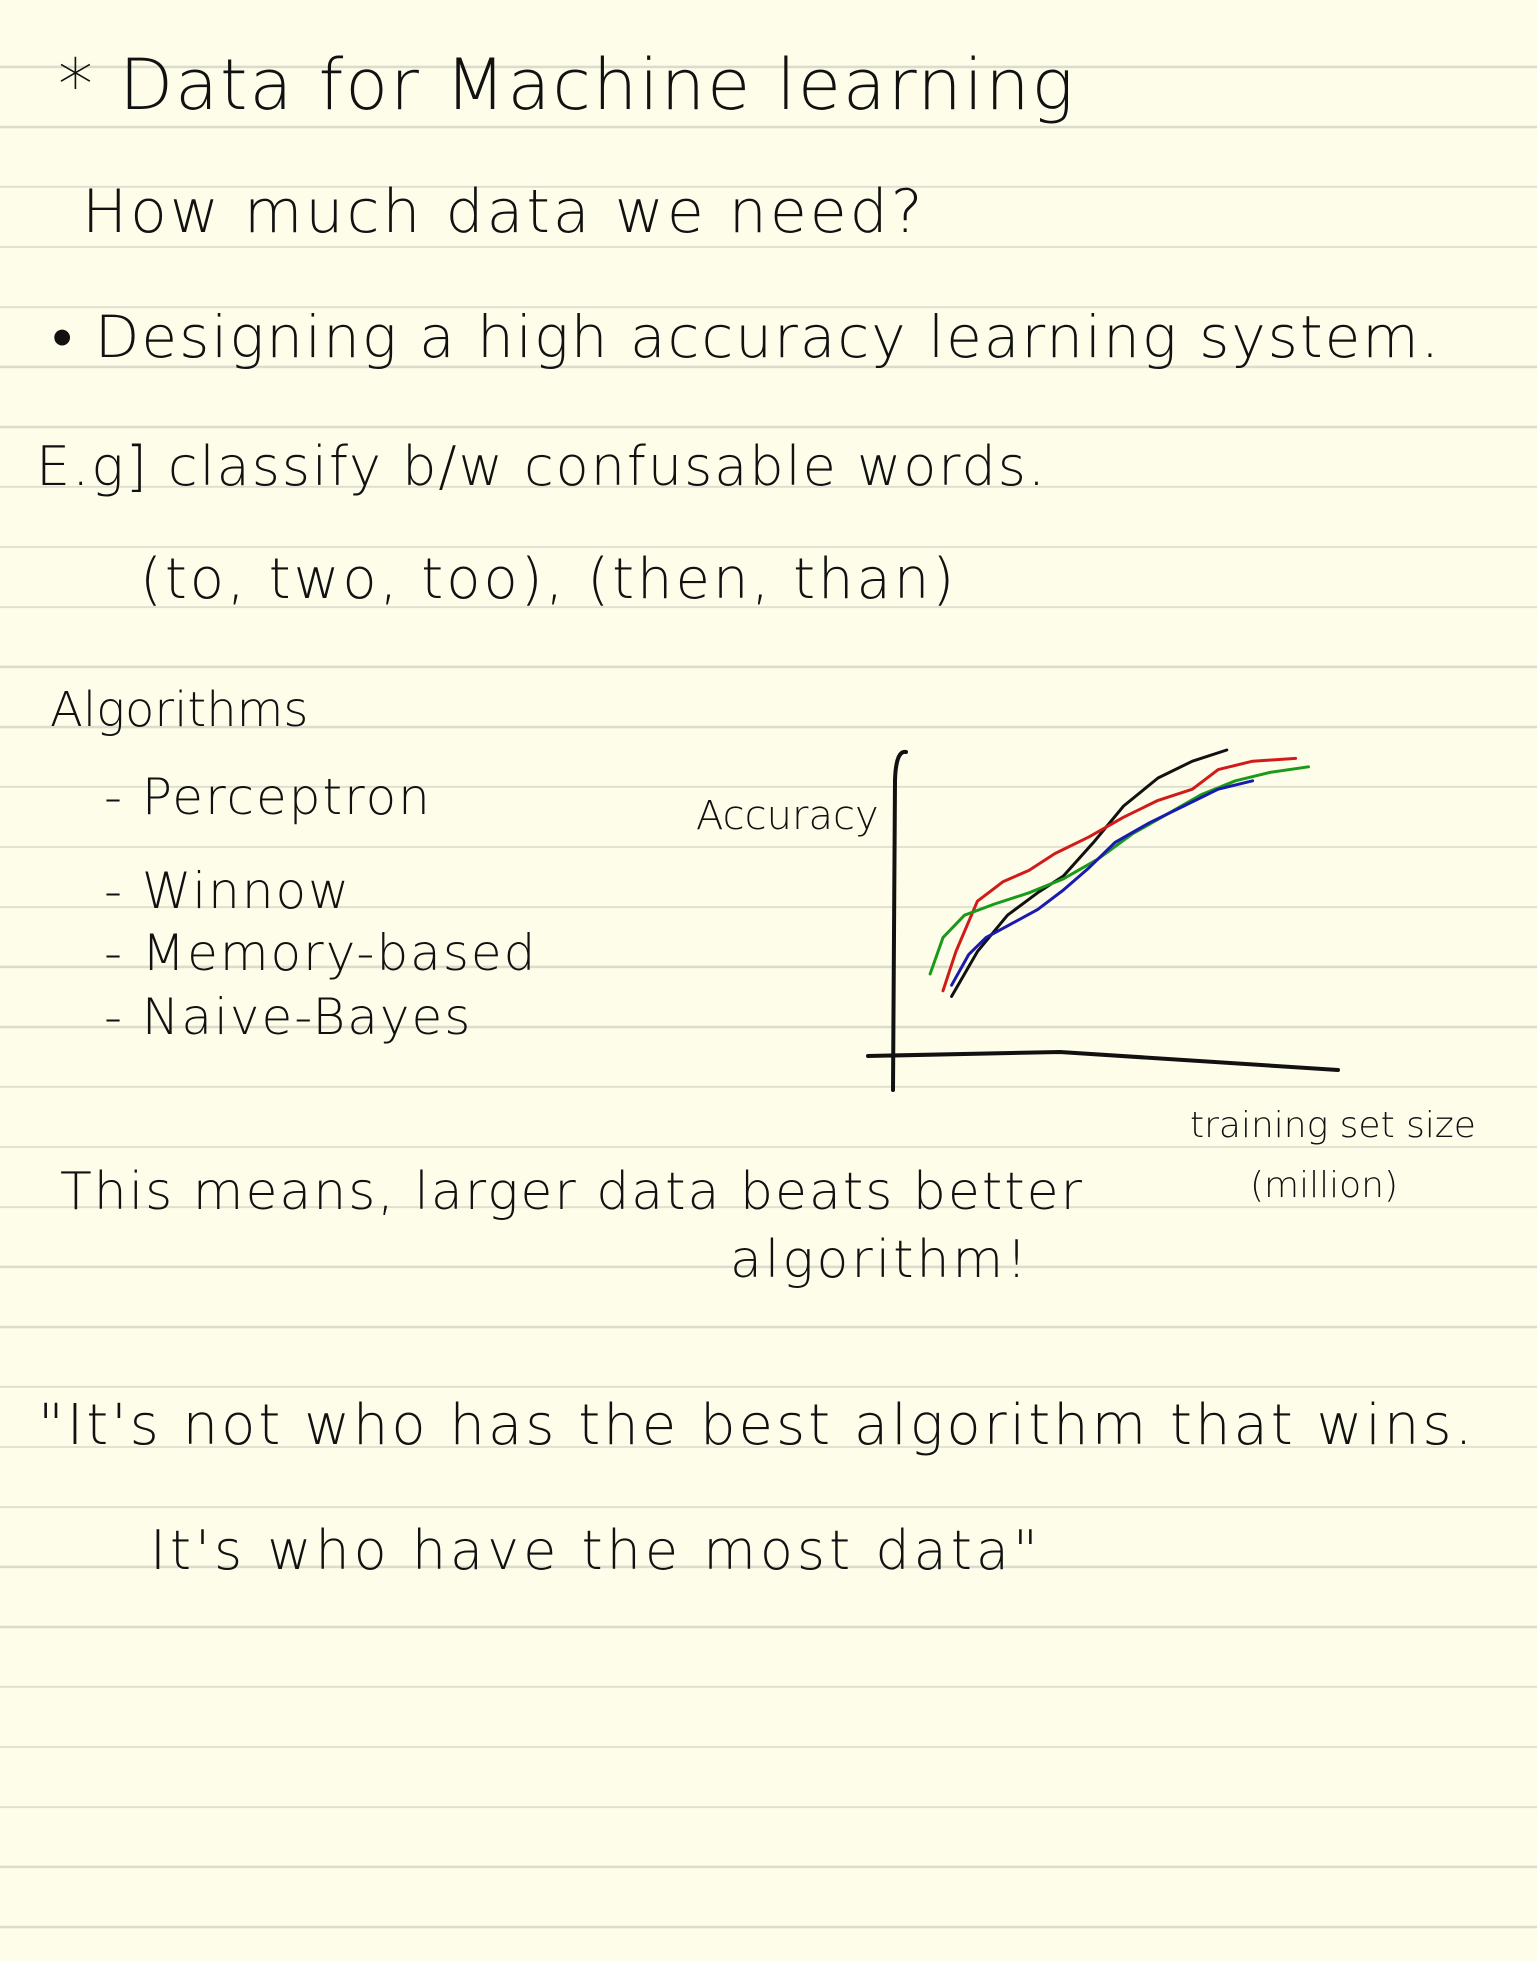 The height and width of the screenshot is (1961, 1537). What do you see at coordinates (542, 466) in the screenshot?
I see `example-line: E.g] classify b/w confusable words.` at bounding box center [542, 466].